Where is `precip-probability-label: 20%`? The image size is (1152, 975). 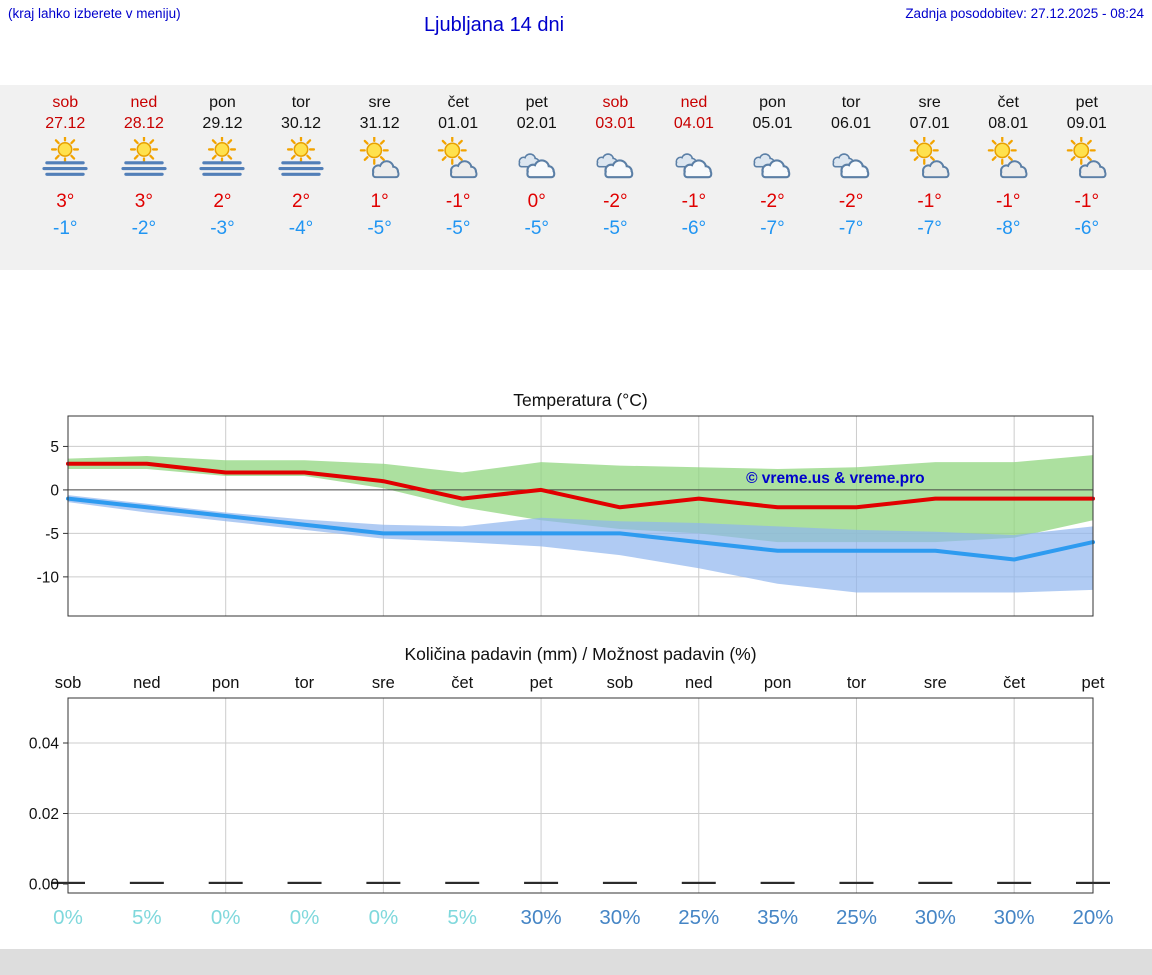 precip-probability-label: 20% is located at coordinates (1092, 917).